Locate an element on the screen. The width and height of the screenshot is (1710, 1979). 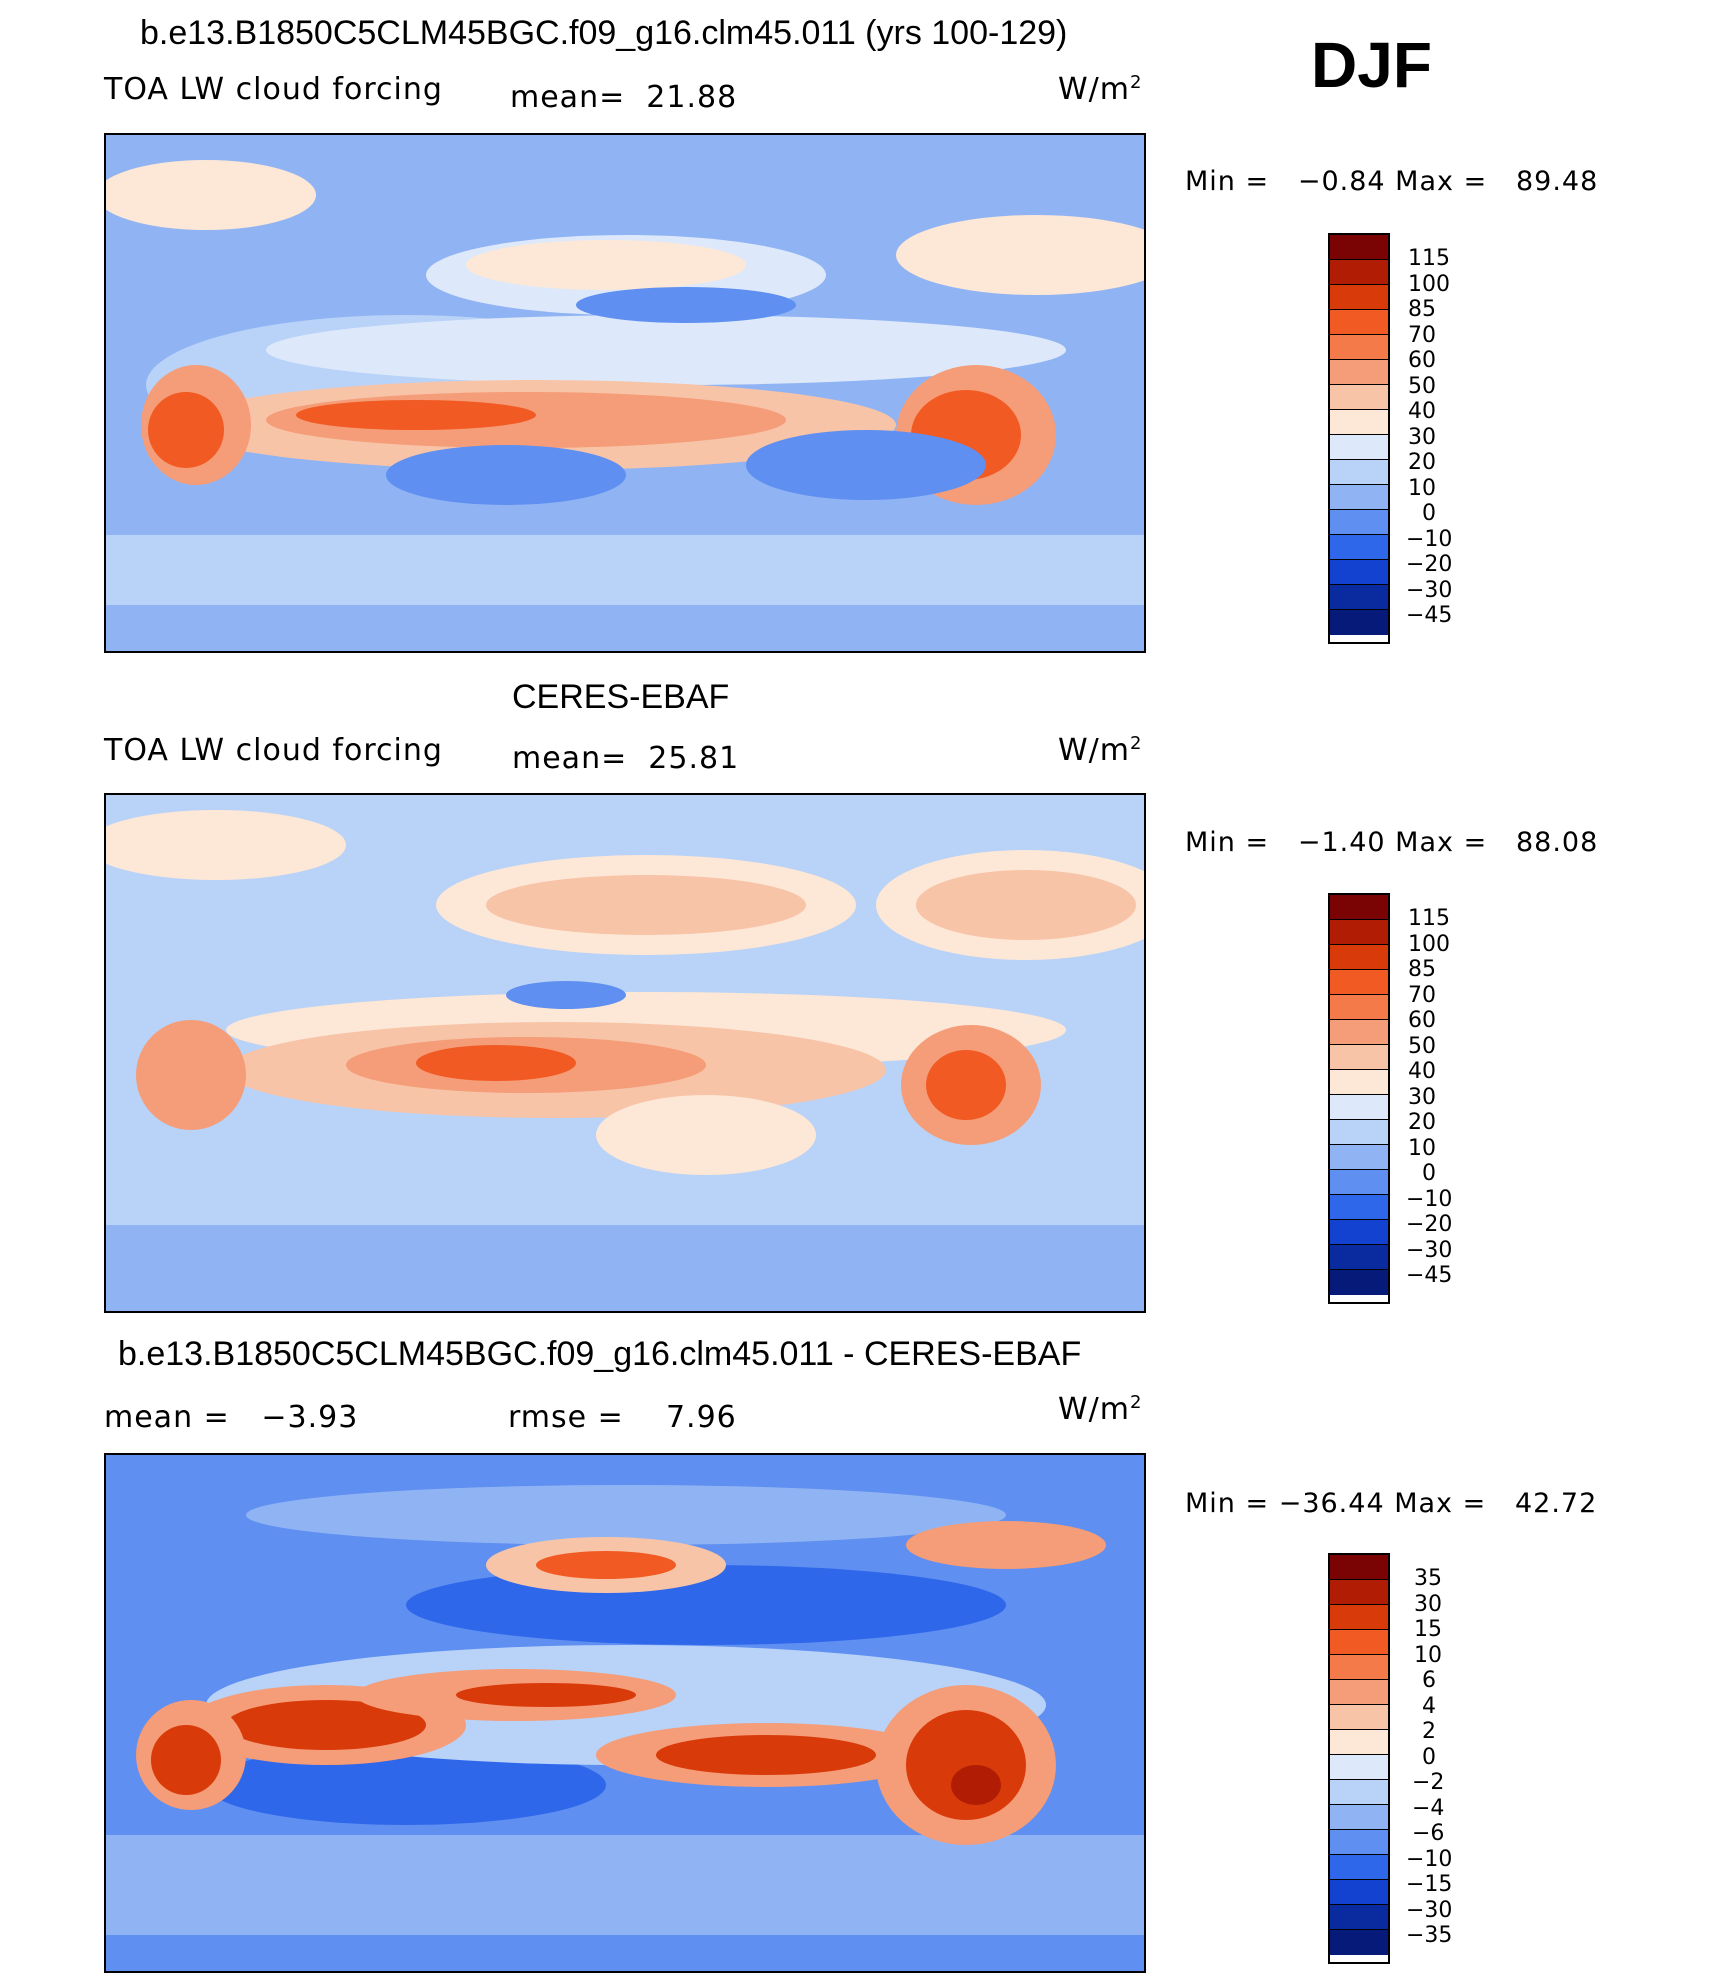
colorbar-tick-label: −15 is located at coordinates (1429, 1884).